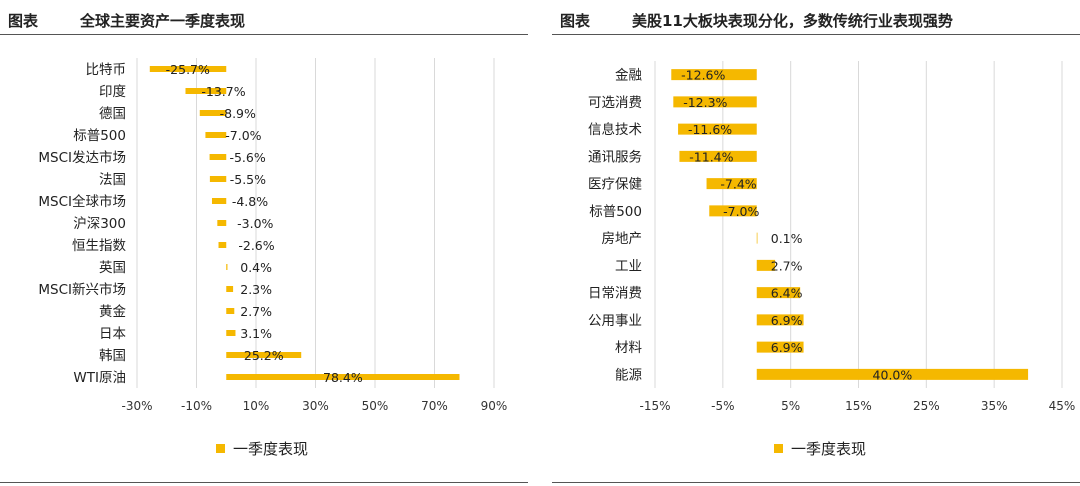 The height and width of the screenshot is (486, 1080). Describe the element at coordinates (112, 92) in the screenshot. I see `category-label: 印度` at that location.